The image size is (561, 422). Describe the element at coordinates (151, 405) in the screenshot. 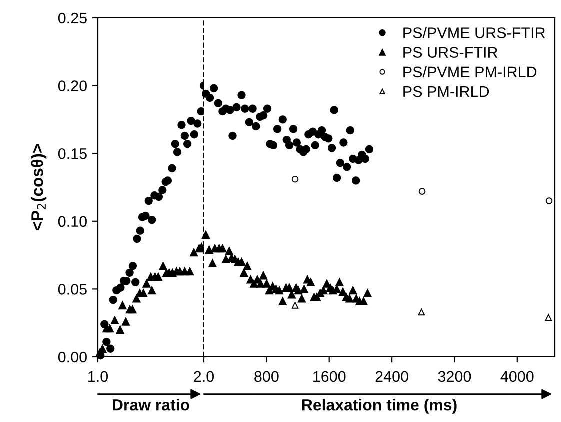

I see `x-axis-title: Draw ratio` at that location.